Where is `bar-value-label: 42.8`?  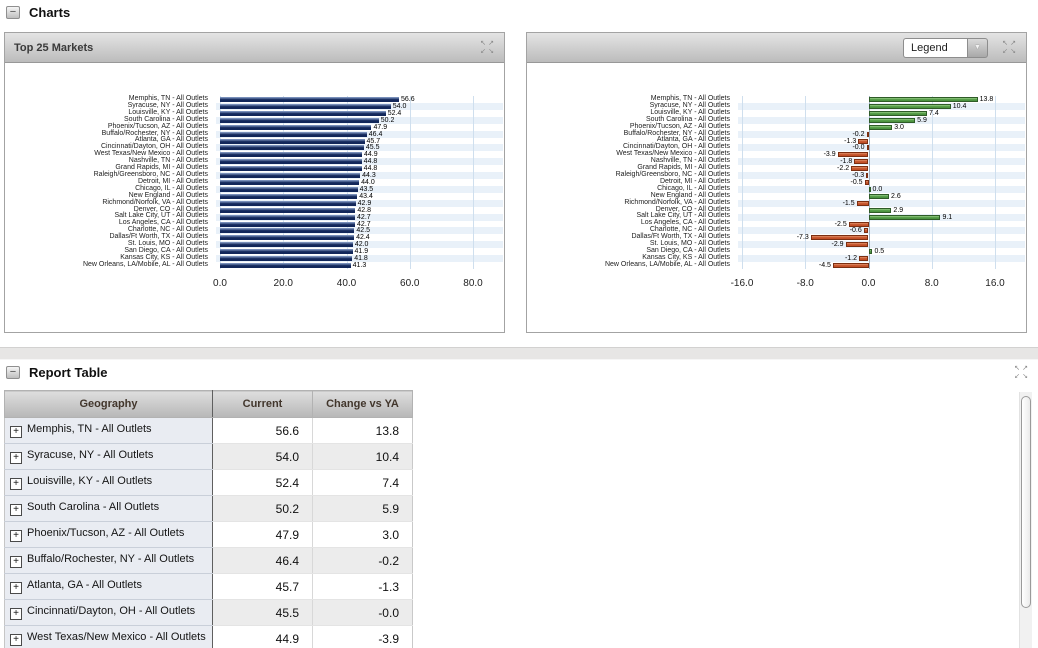
bar-value-label: 42.8 is located at coordinates (364, 210).